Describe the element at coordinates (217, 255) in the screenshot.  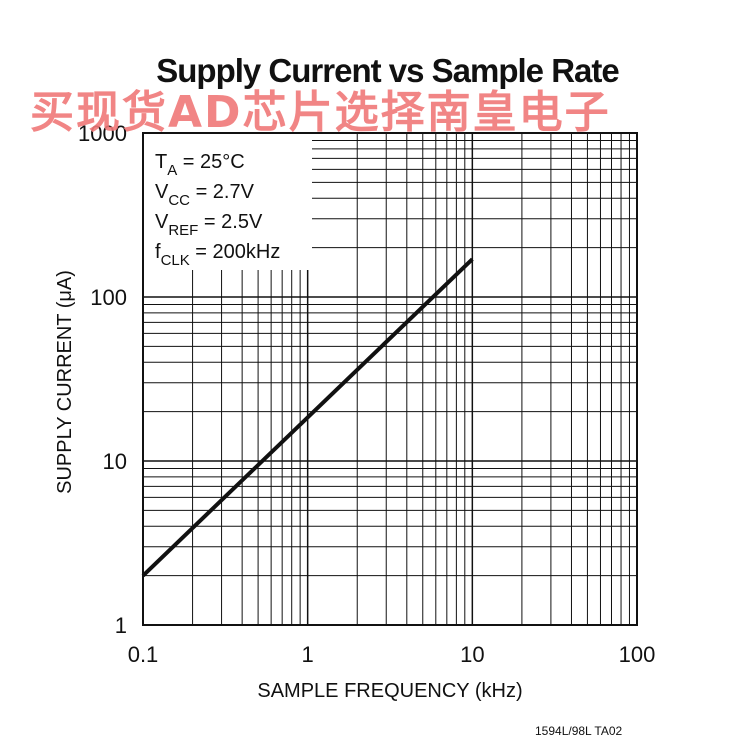
I see `annotation-line: fCLK = 200kHz` at that location.